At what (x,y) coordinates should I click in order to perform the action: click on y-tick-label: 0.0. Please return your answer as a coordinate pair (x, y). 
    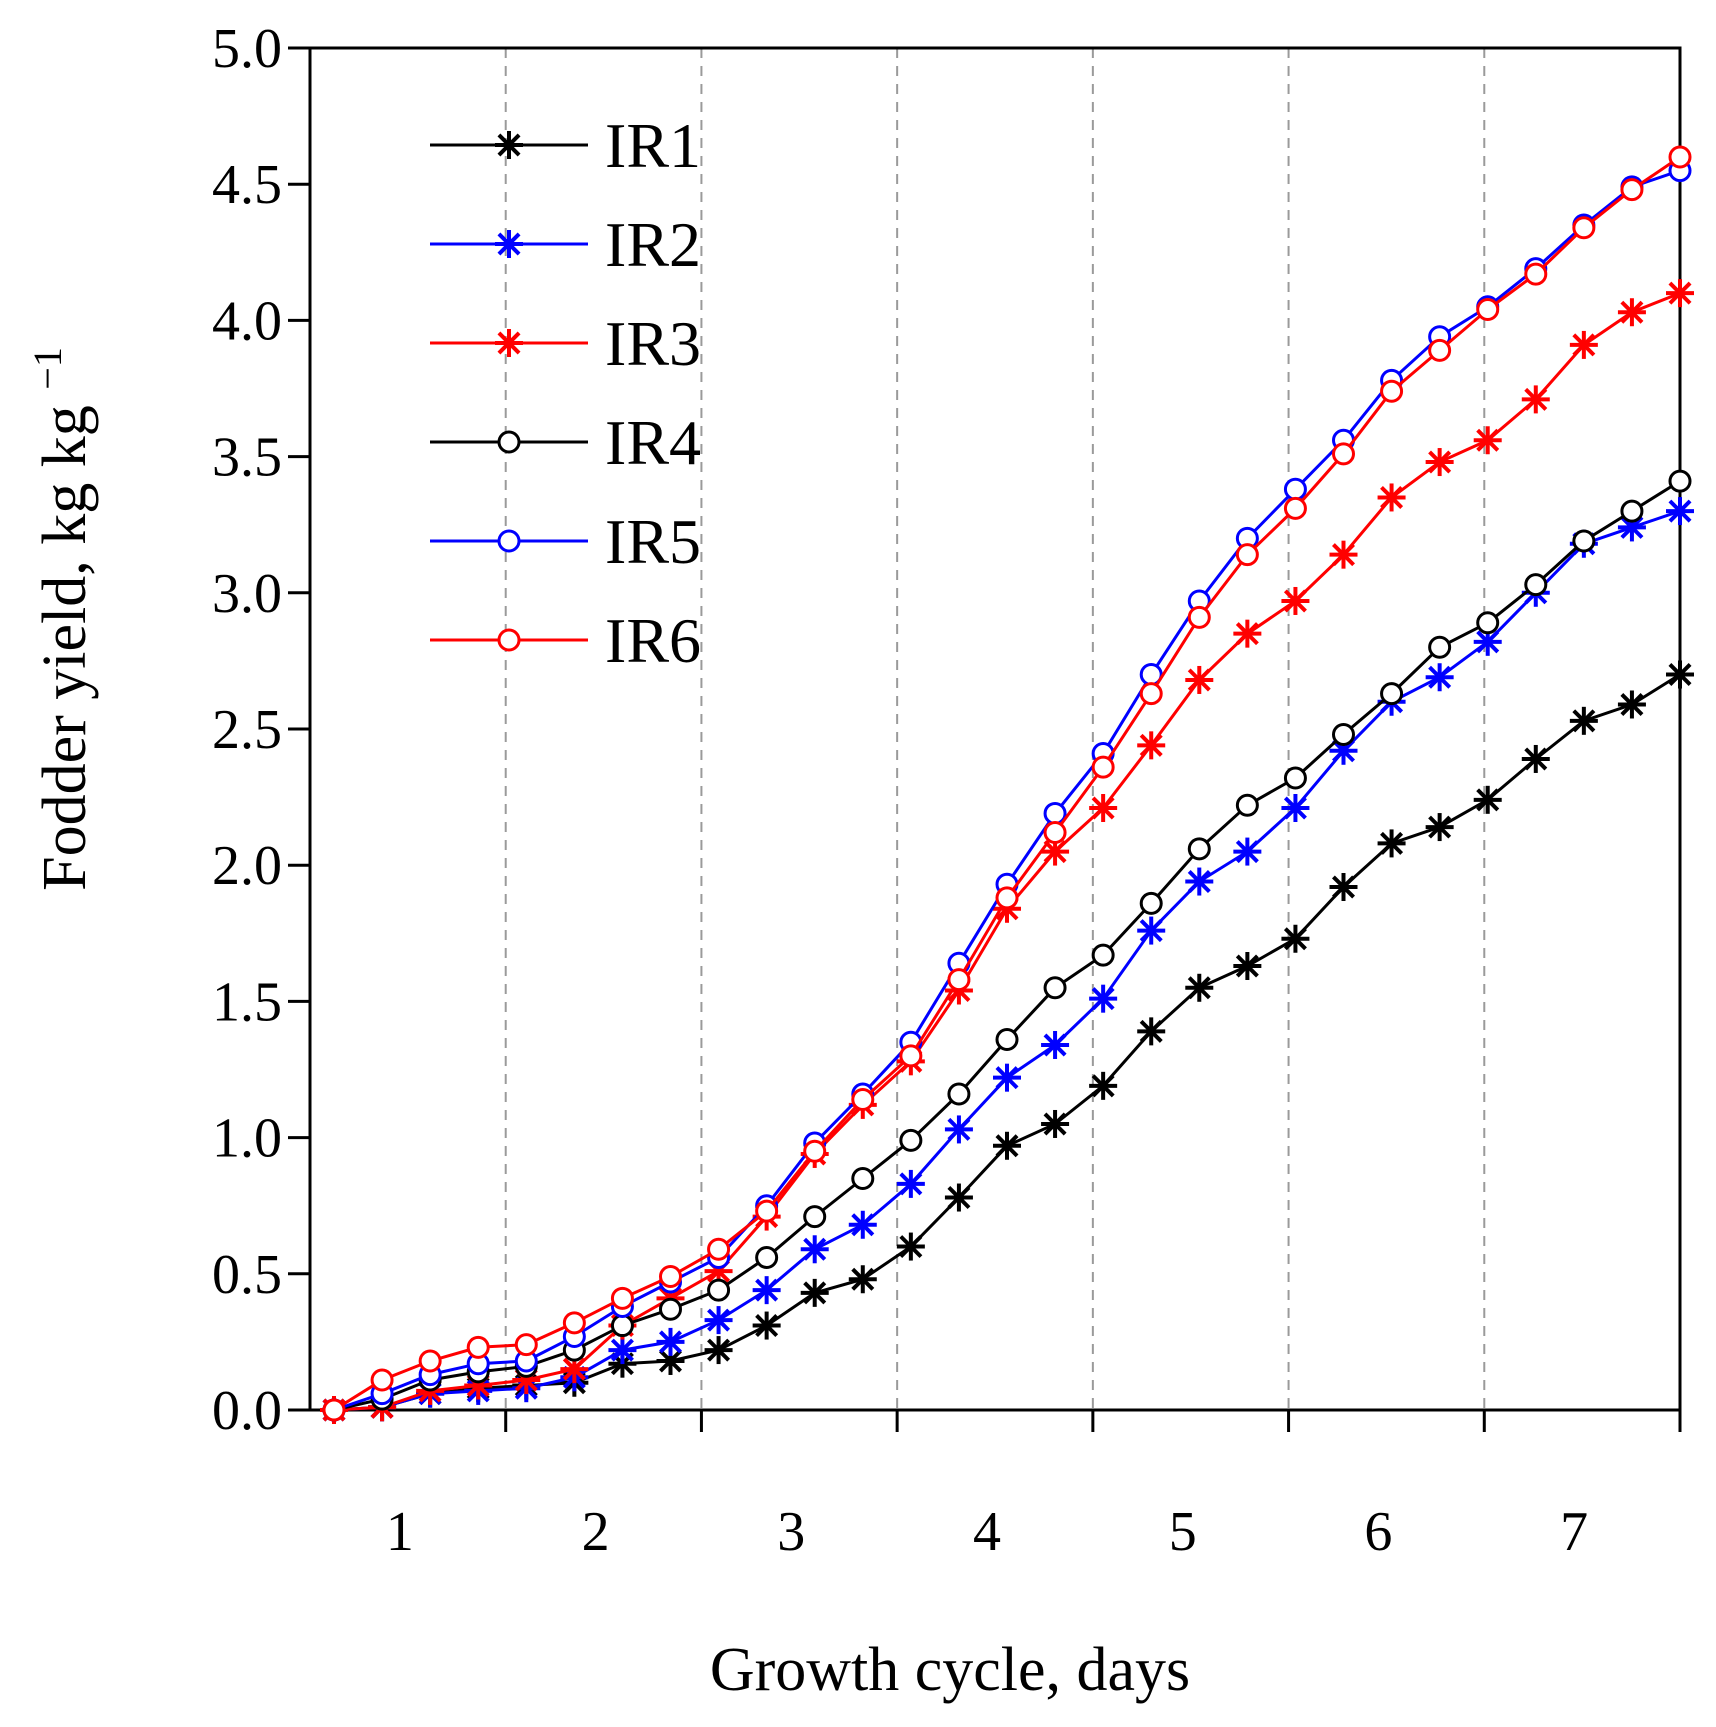
    Looking at the image, I should click on (247, 1411).